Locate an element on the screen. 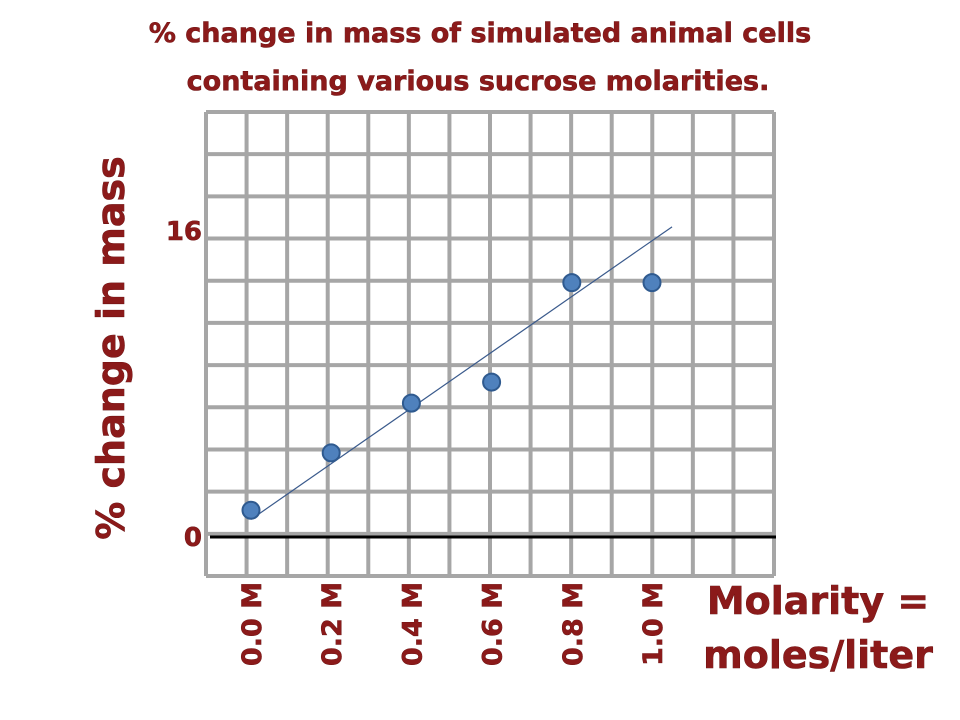  y-tick-label: 0 is located at coordinates (193, 538).